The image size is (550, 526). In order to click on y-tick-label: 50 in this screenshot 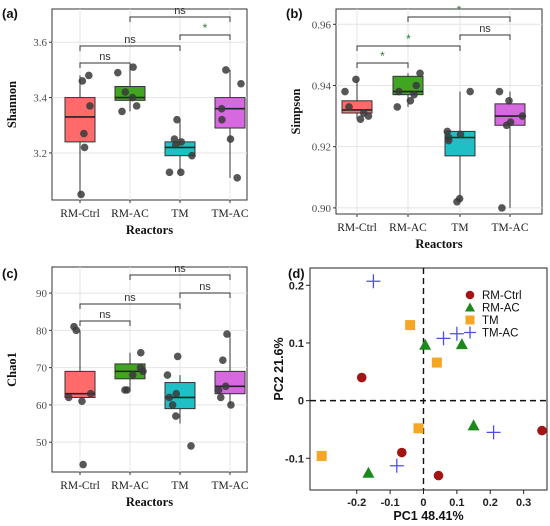, I will do `click(42, 443)`.